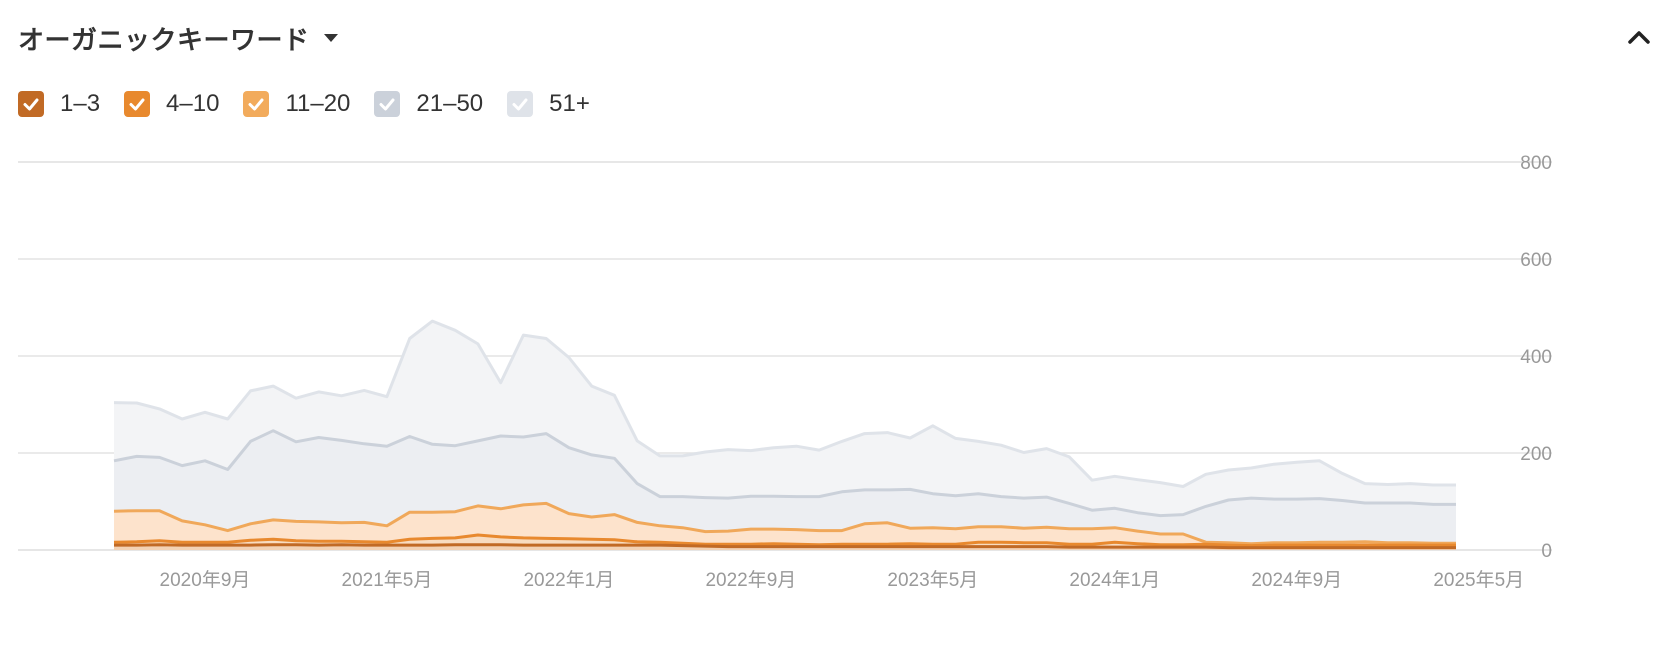 This screenshot has height=654, width=1676. I want to click on x-tick-label: 2020年9月, so click(205, 580).